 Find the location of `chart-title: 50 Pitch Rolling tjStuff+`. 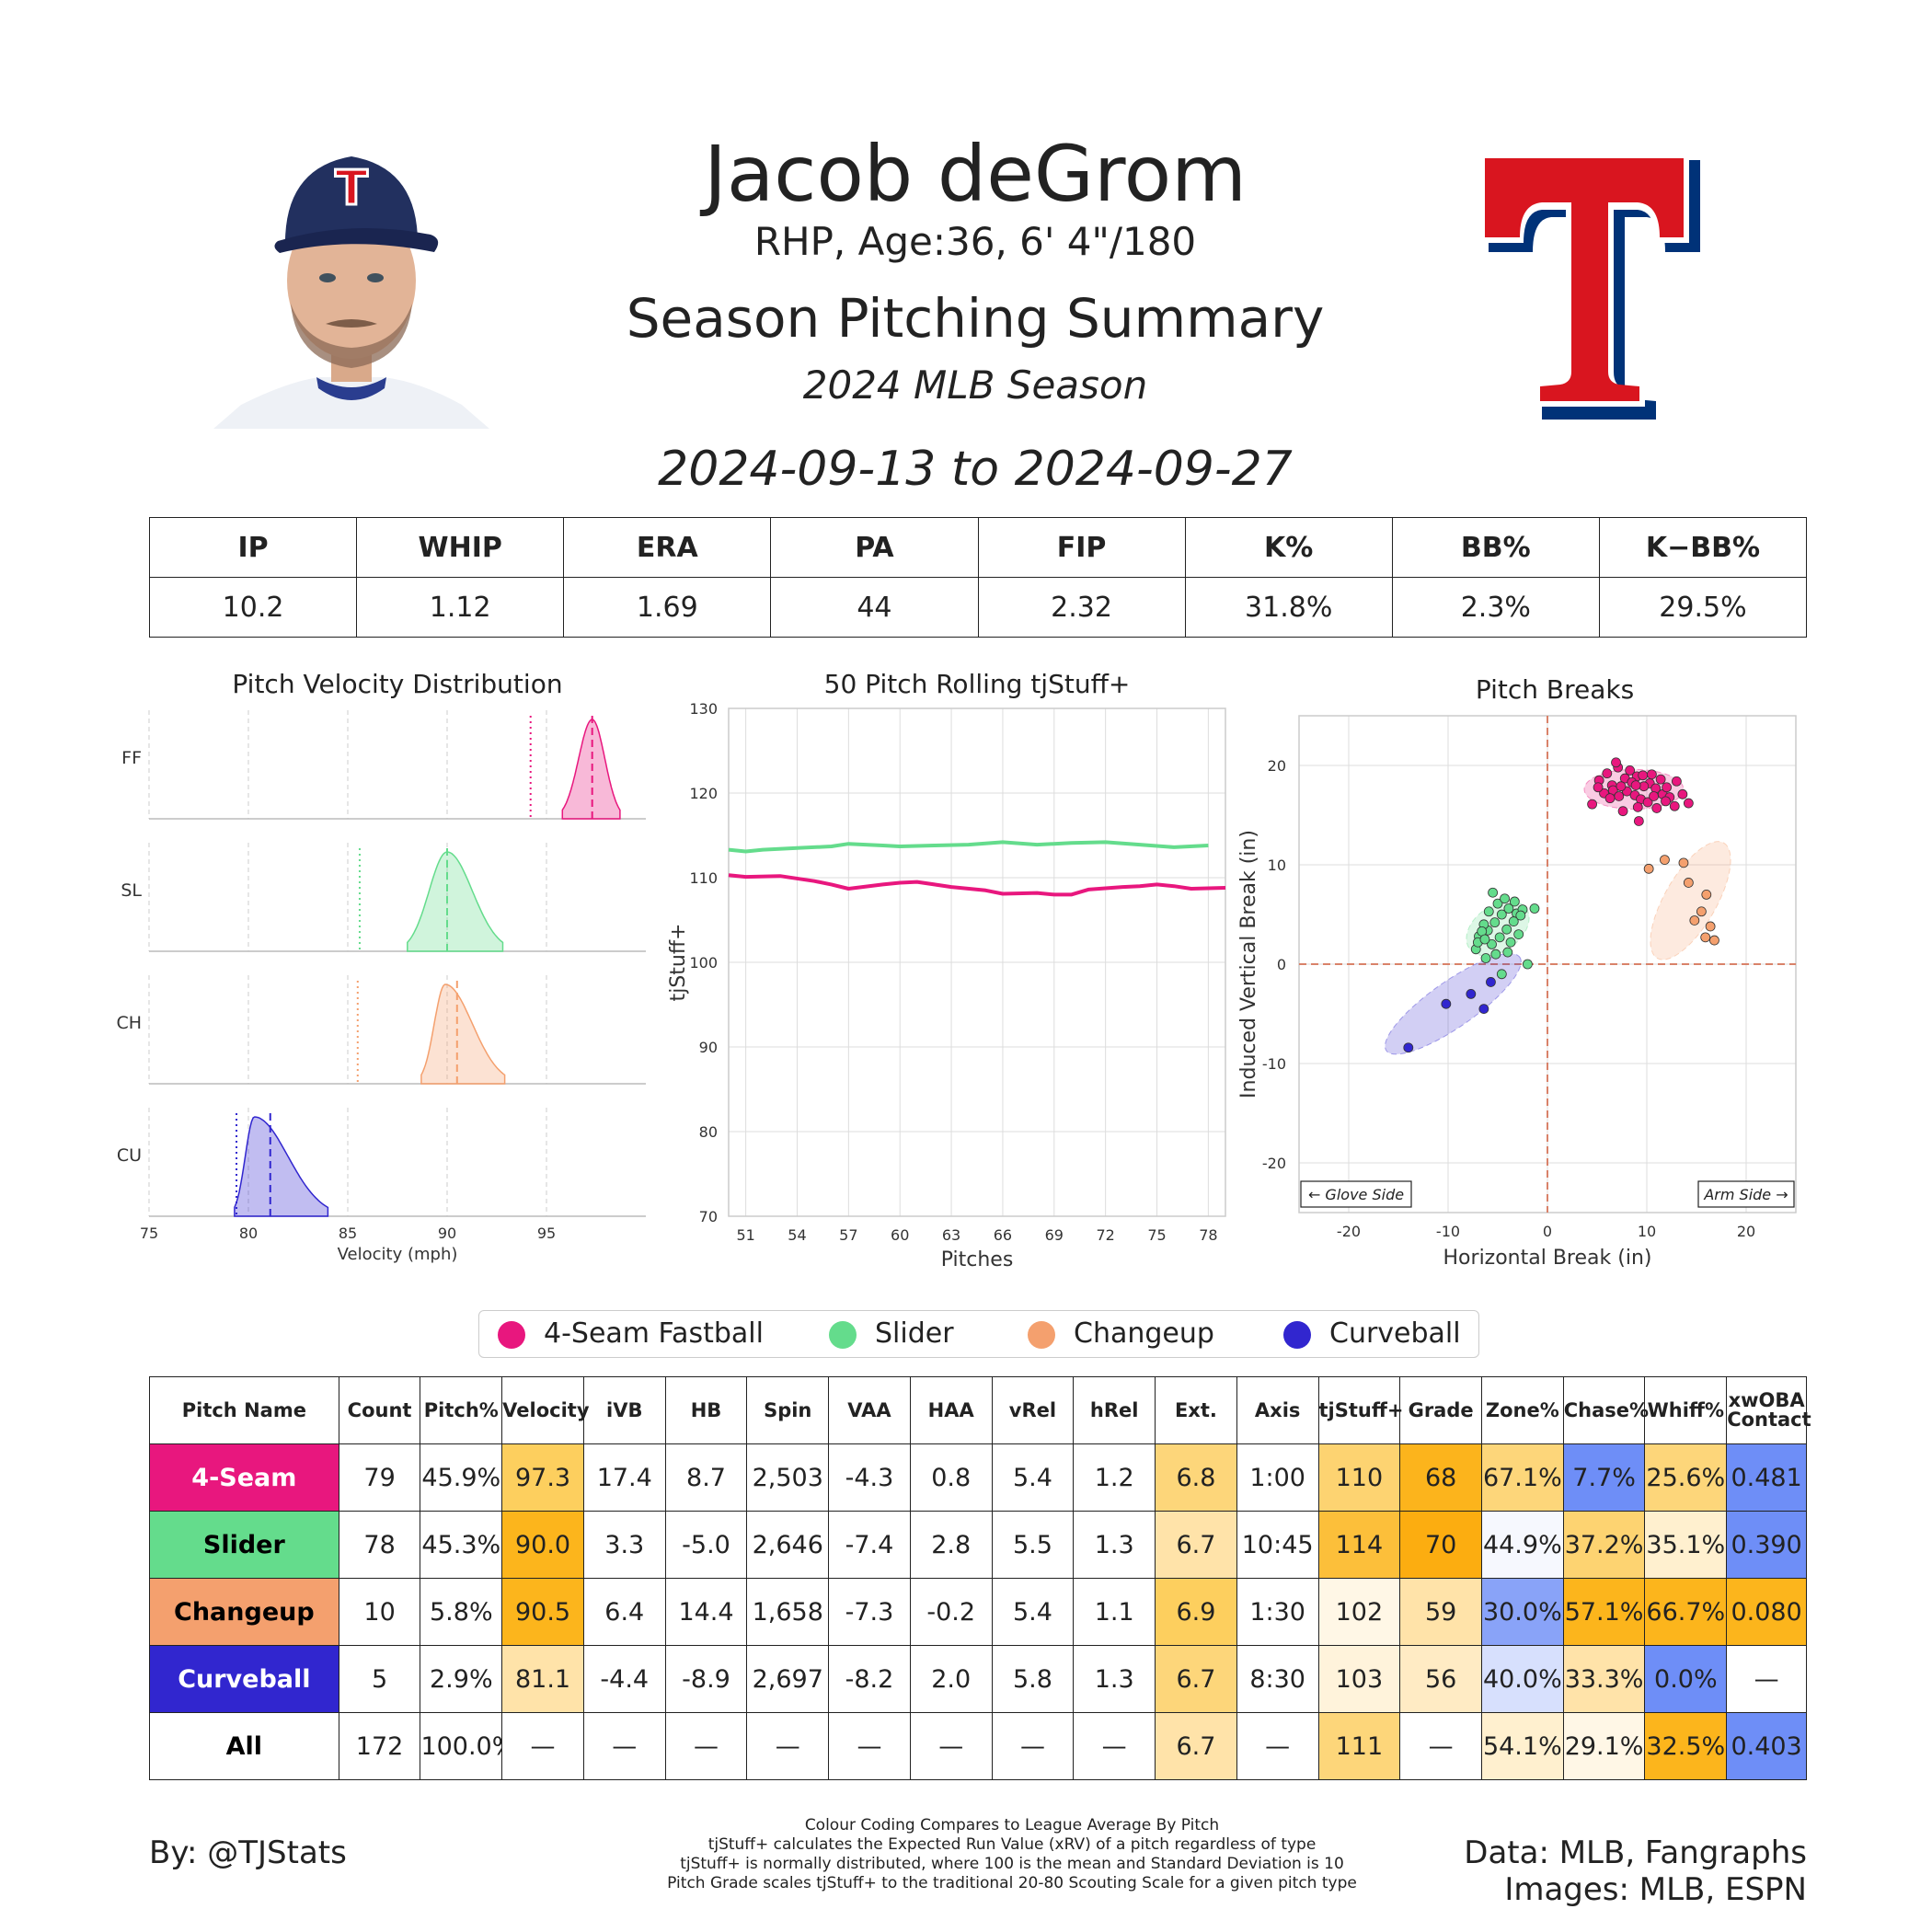

chart-title: 50 Pitch Rolling tjStuff+ is located at coordinates (977, 684).